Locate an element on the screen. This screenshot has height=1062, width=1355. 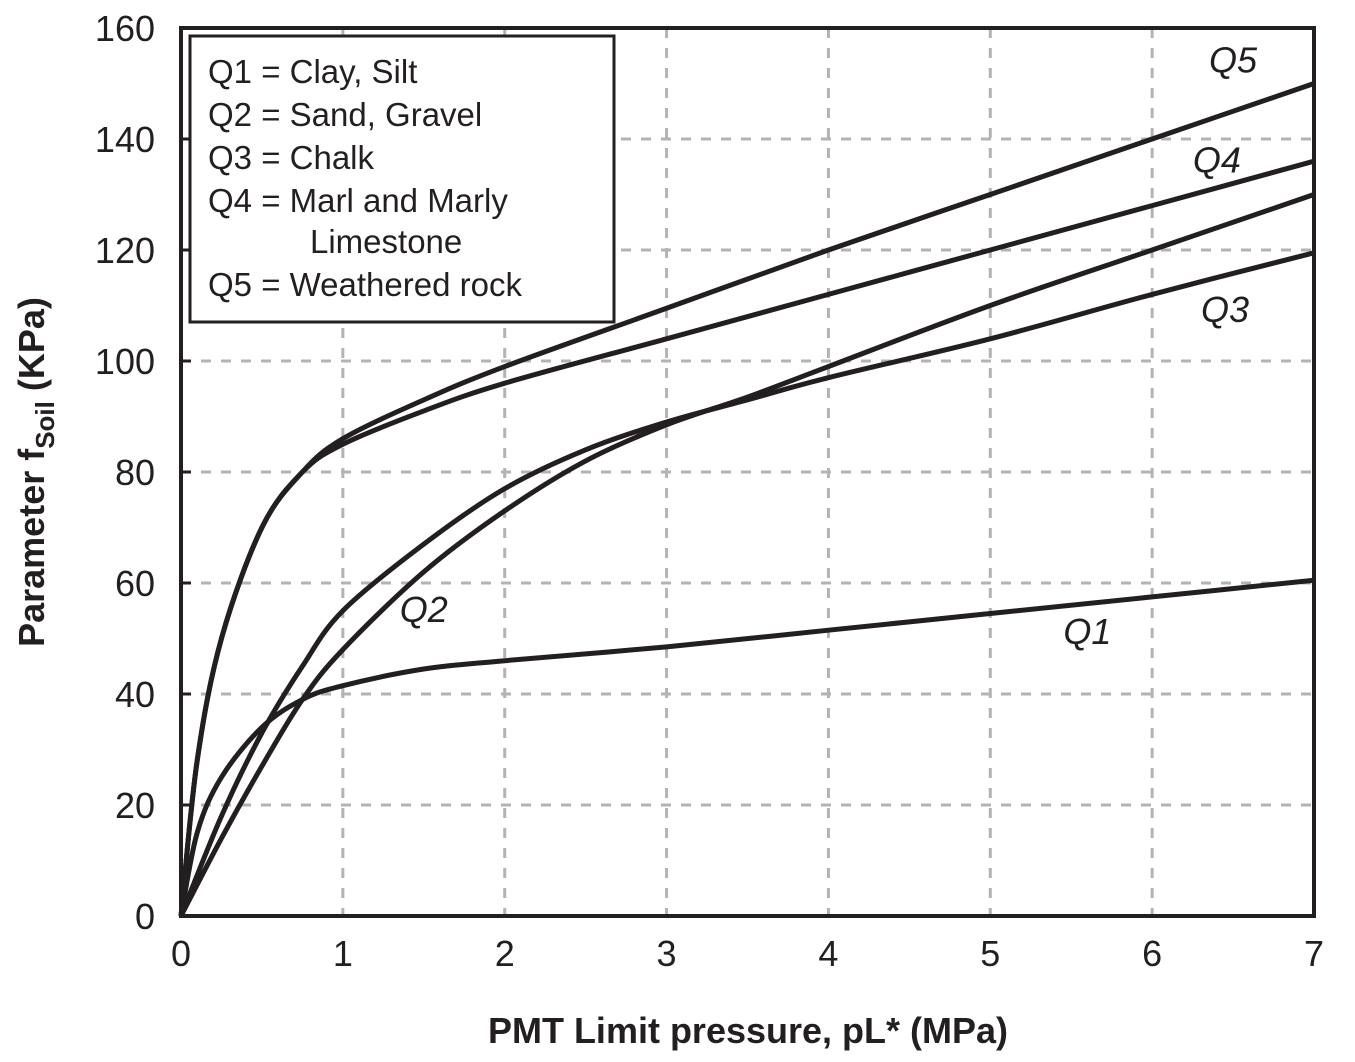
y-tick-label: 160 is located at coordinates (125, 28).